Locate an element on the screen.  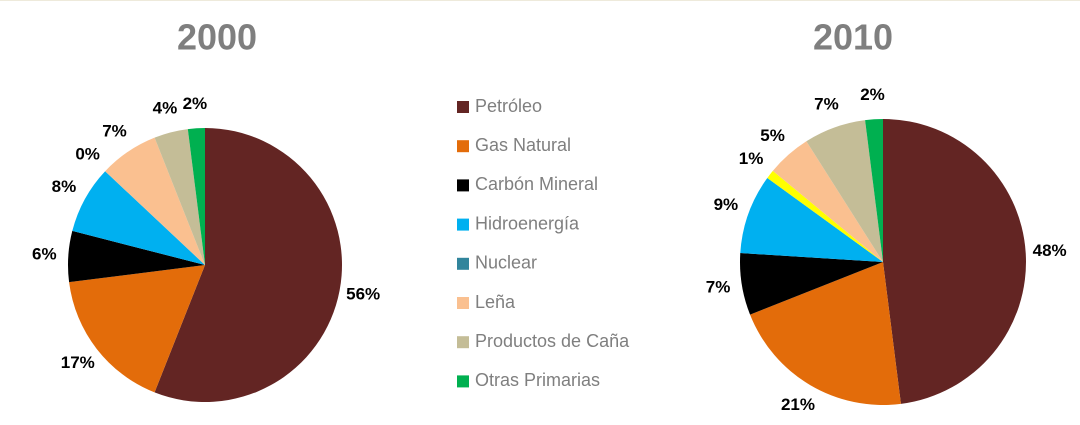
data-label: 56% is located at coordinates (363, 294).